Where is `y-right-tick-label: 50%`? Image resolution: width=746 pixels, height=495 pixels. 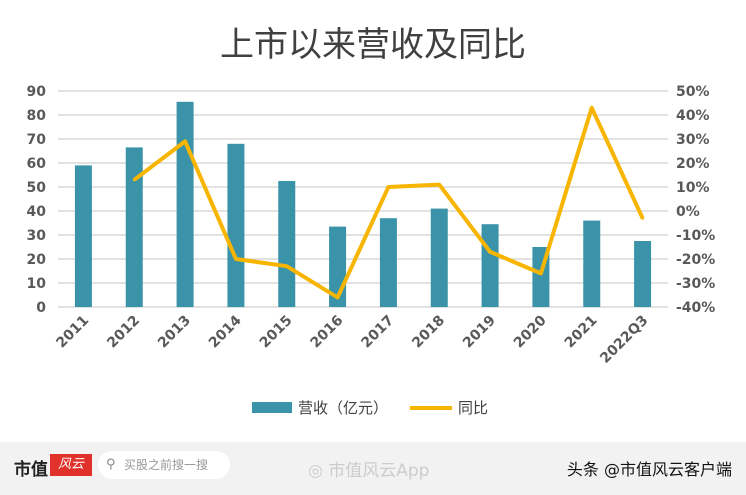 y-right-tick-label: 50% is located at coordinates (693, 92).